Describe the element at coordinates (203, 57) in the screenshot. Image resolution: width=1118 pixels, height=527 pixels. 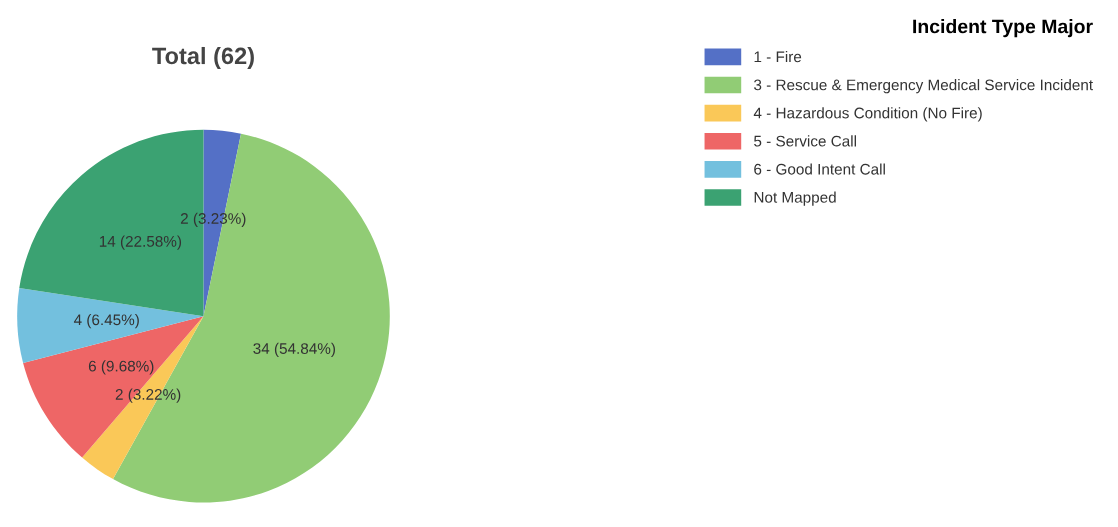
I see `chart-title: Total (62)` at that location.